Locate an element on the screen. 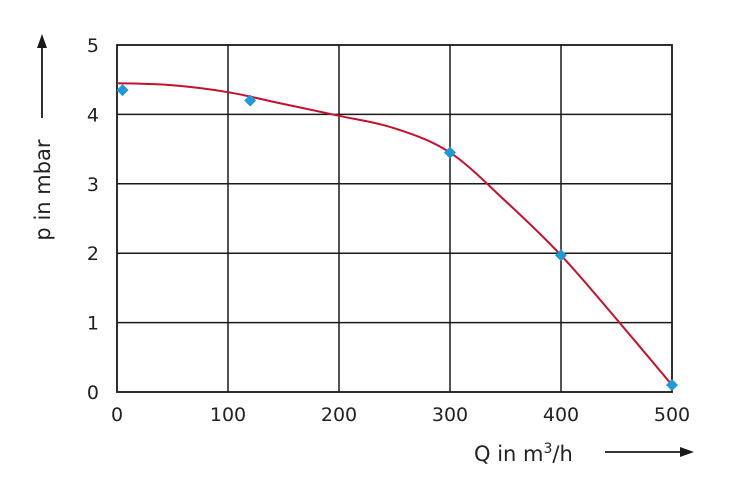 Image resolution: width=755 pixels, height=488 pixels. y-axis-arrow is located at coordinates (42, 76).